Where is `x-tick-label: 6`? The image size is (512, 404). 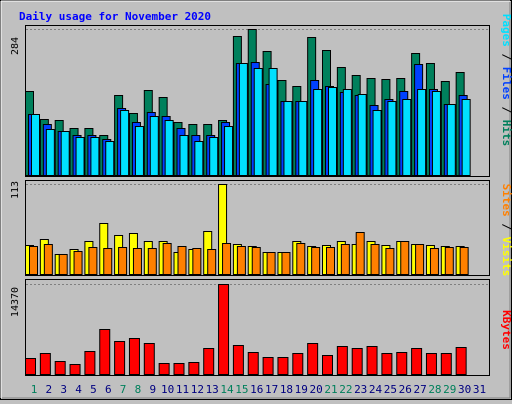
x-tick-label: 6 is located at coordinates (108, 389).